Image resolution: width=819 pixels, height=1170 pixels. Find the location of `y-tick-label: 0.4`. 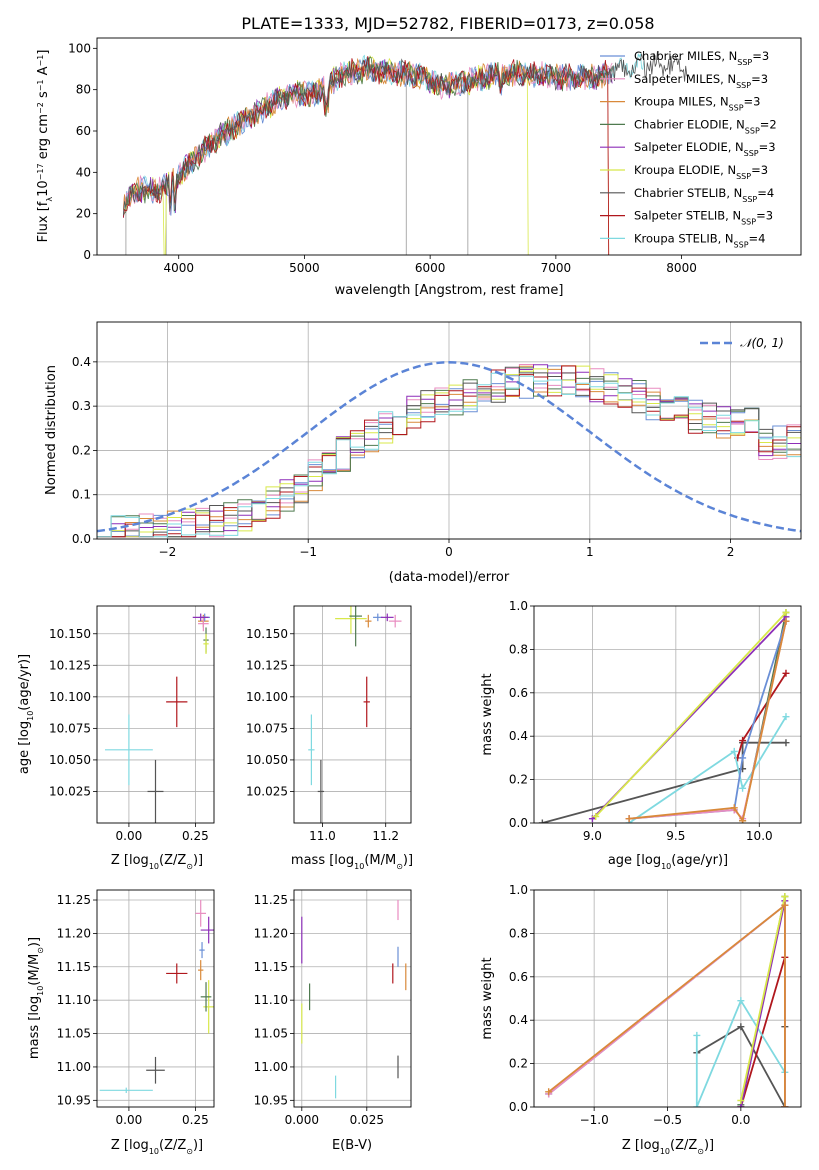

y-tick-label: 0.4 is located at coordinates (81, 362).